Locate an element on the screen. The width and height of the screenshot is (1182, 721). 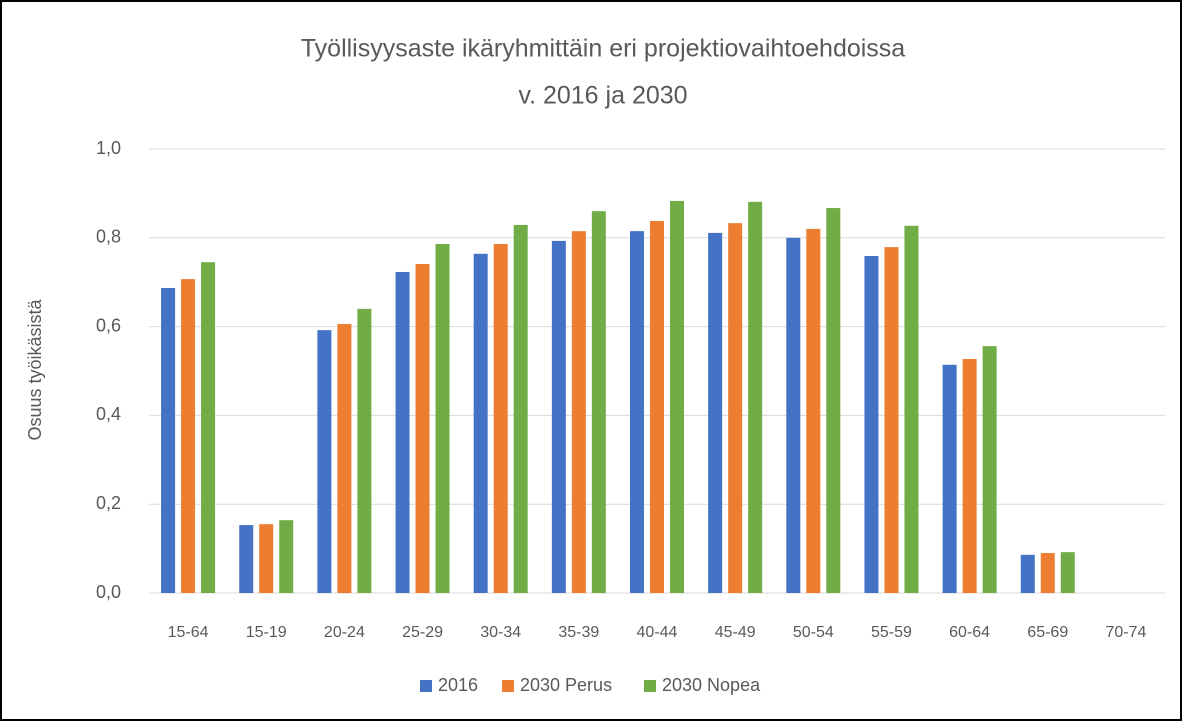
x-tick-label: 15-64 is located at coordinates (188, 632).